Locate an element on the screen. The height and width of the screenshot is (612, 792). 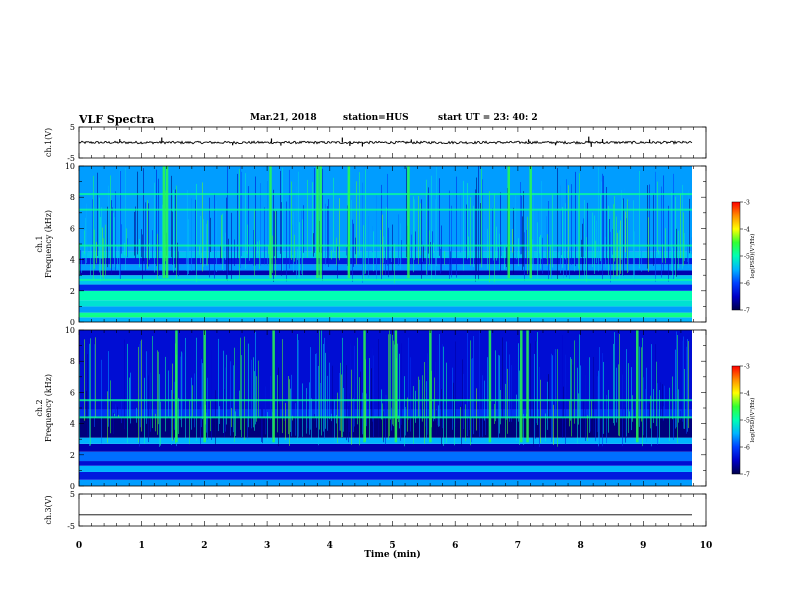
y-tick-label: 5 is located at coordinates (72, 127).